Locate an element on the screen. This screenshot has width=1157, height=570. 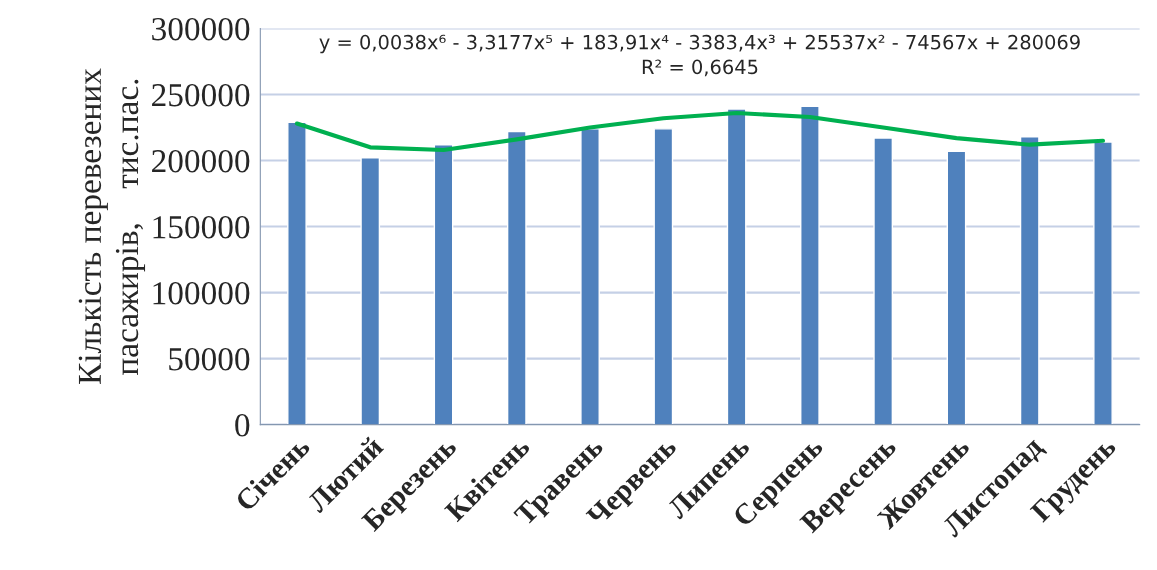
y-tick-label: 100000 is located at coordinates (201, 293).